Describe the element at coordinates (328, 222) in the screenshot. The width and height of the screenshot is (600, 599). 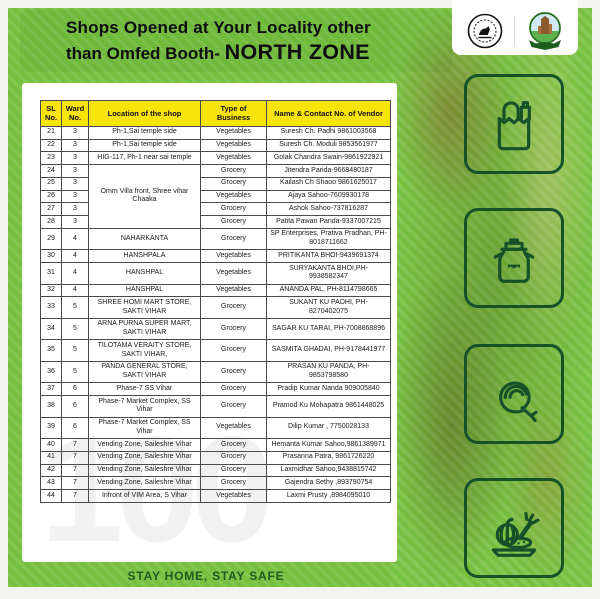
I see `cell-vendor: Patita Pawan Panda-9337007215` at that location.